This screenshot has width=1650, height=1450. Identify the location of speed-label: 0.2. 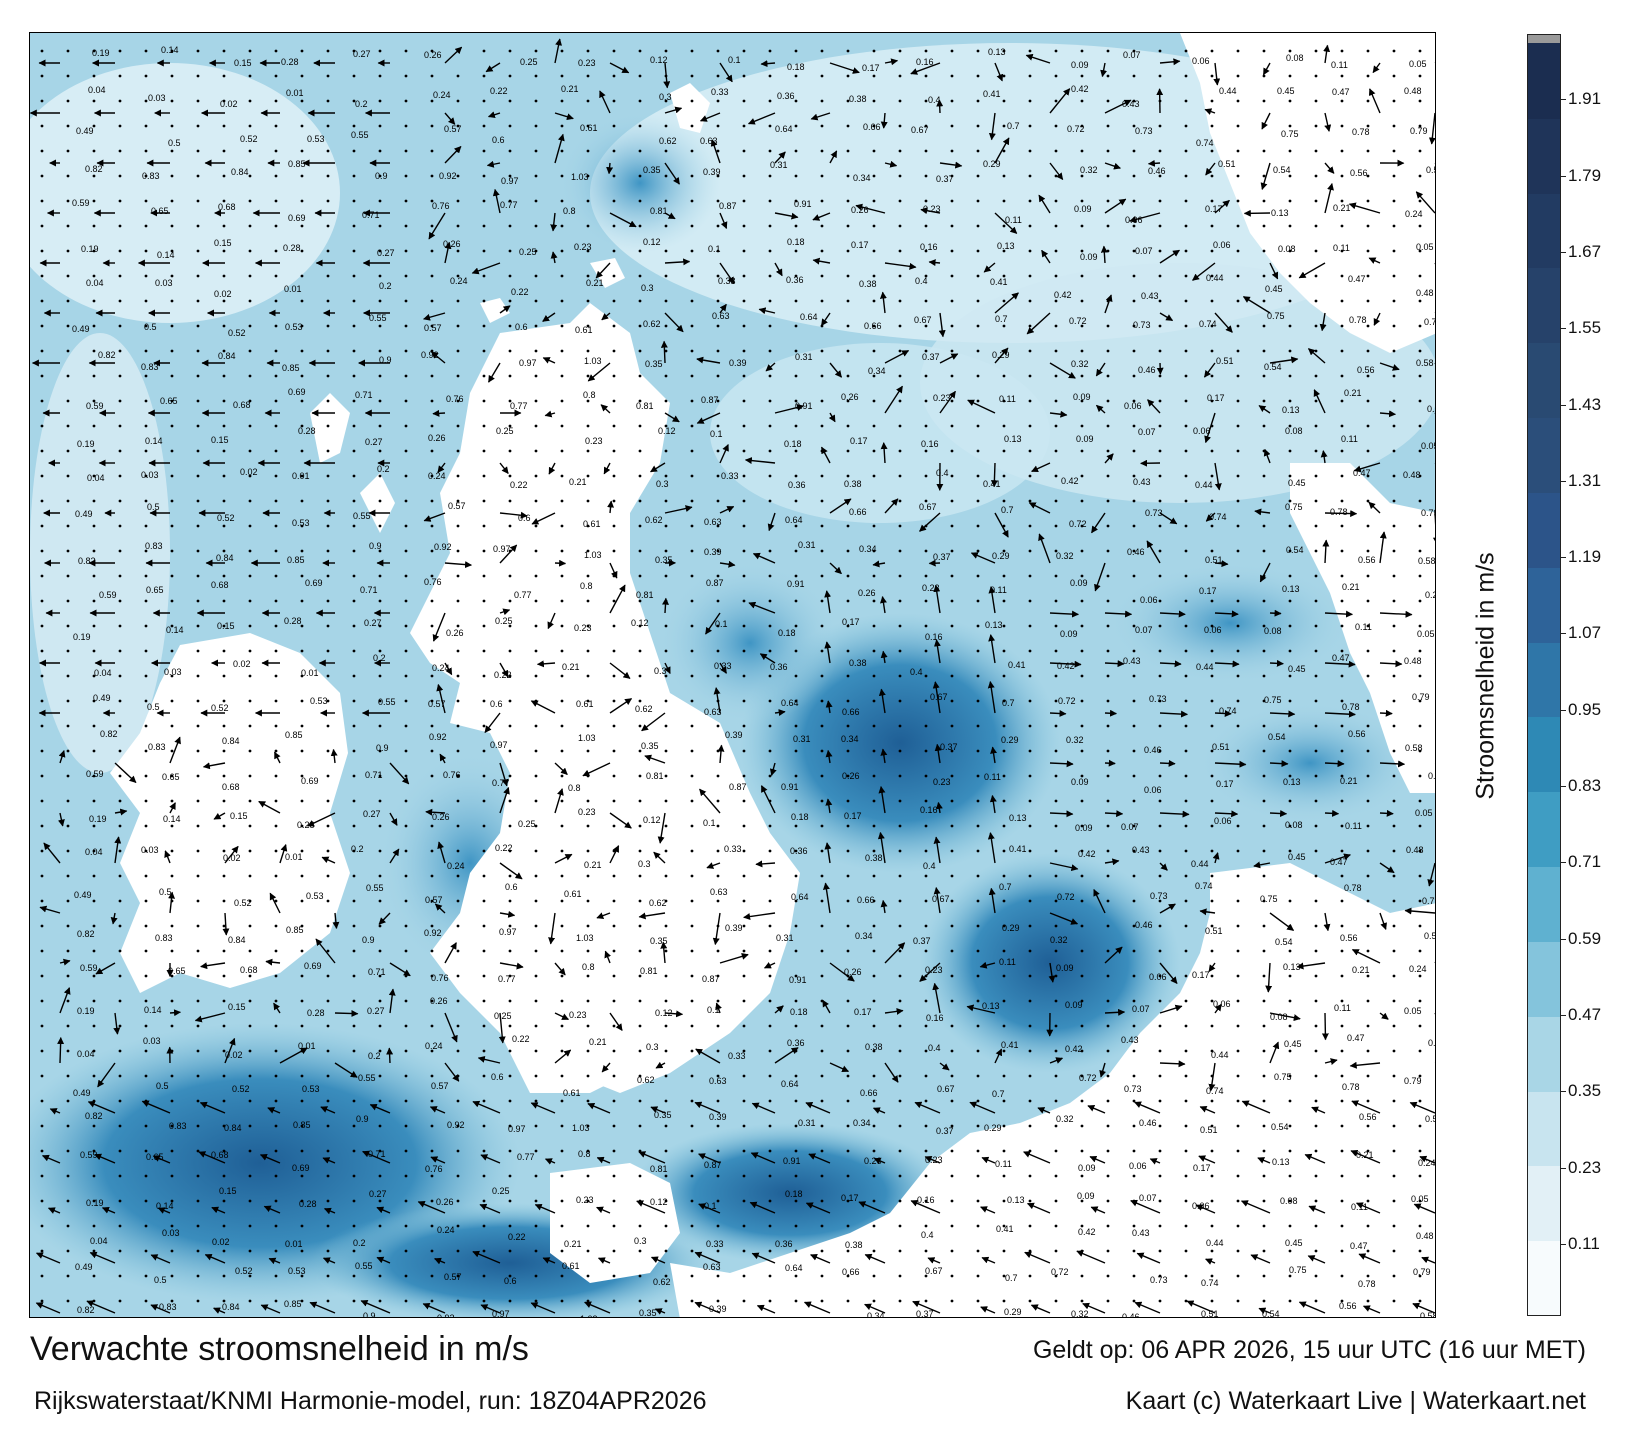
(374, 1056).